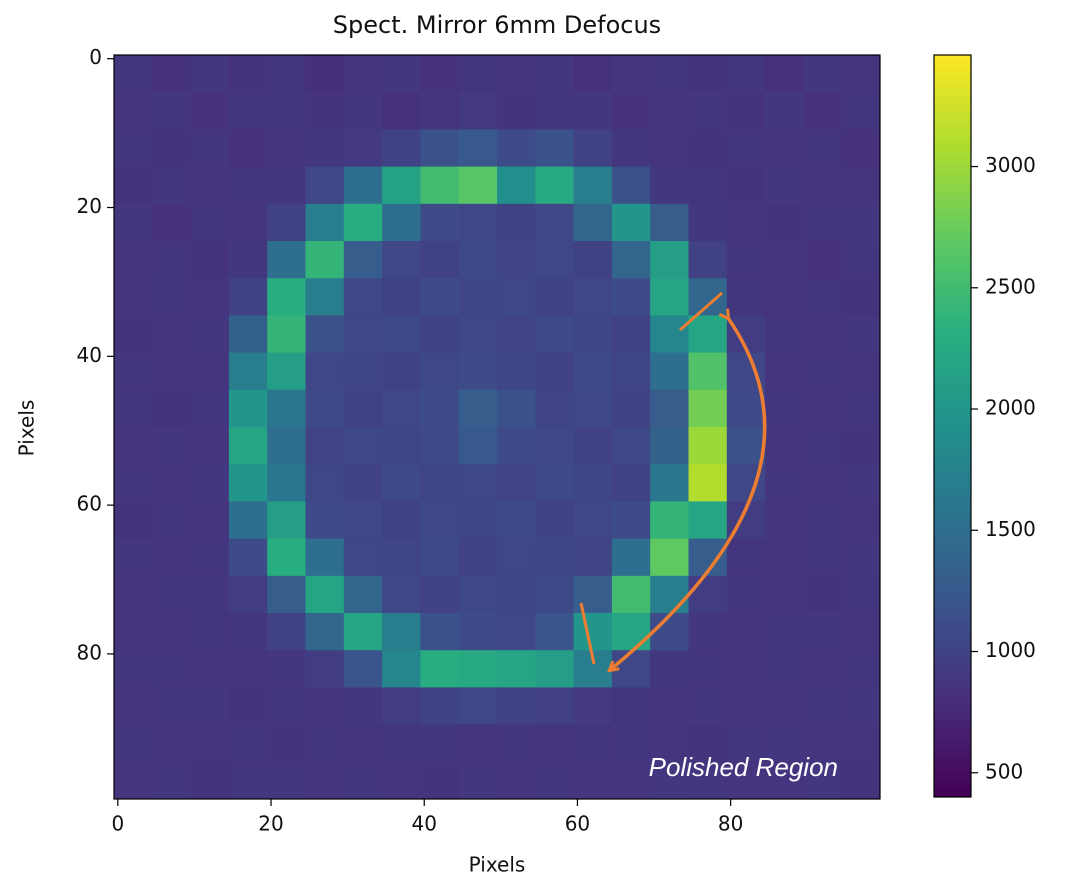  What do you see at coordinates (743, 767) in the screenshot?
I see `annotation: Polished Region` at bounding box center [743, 767].